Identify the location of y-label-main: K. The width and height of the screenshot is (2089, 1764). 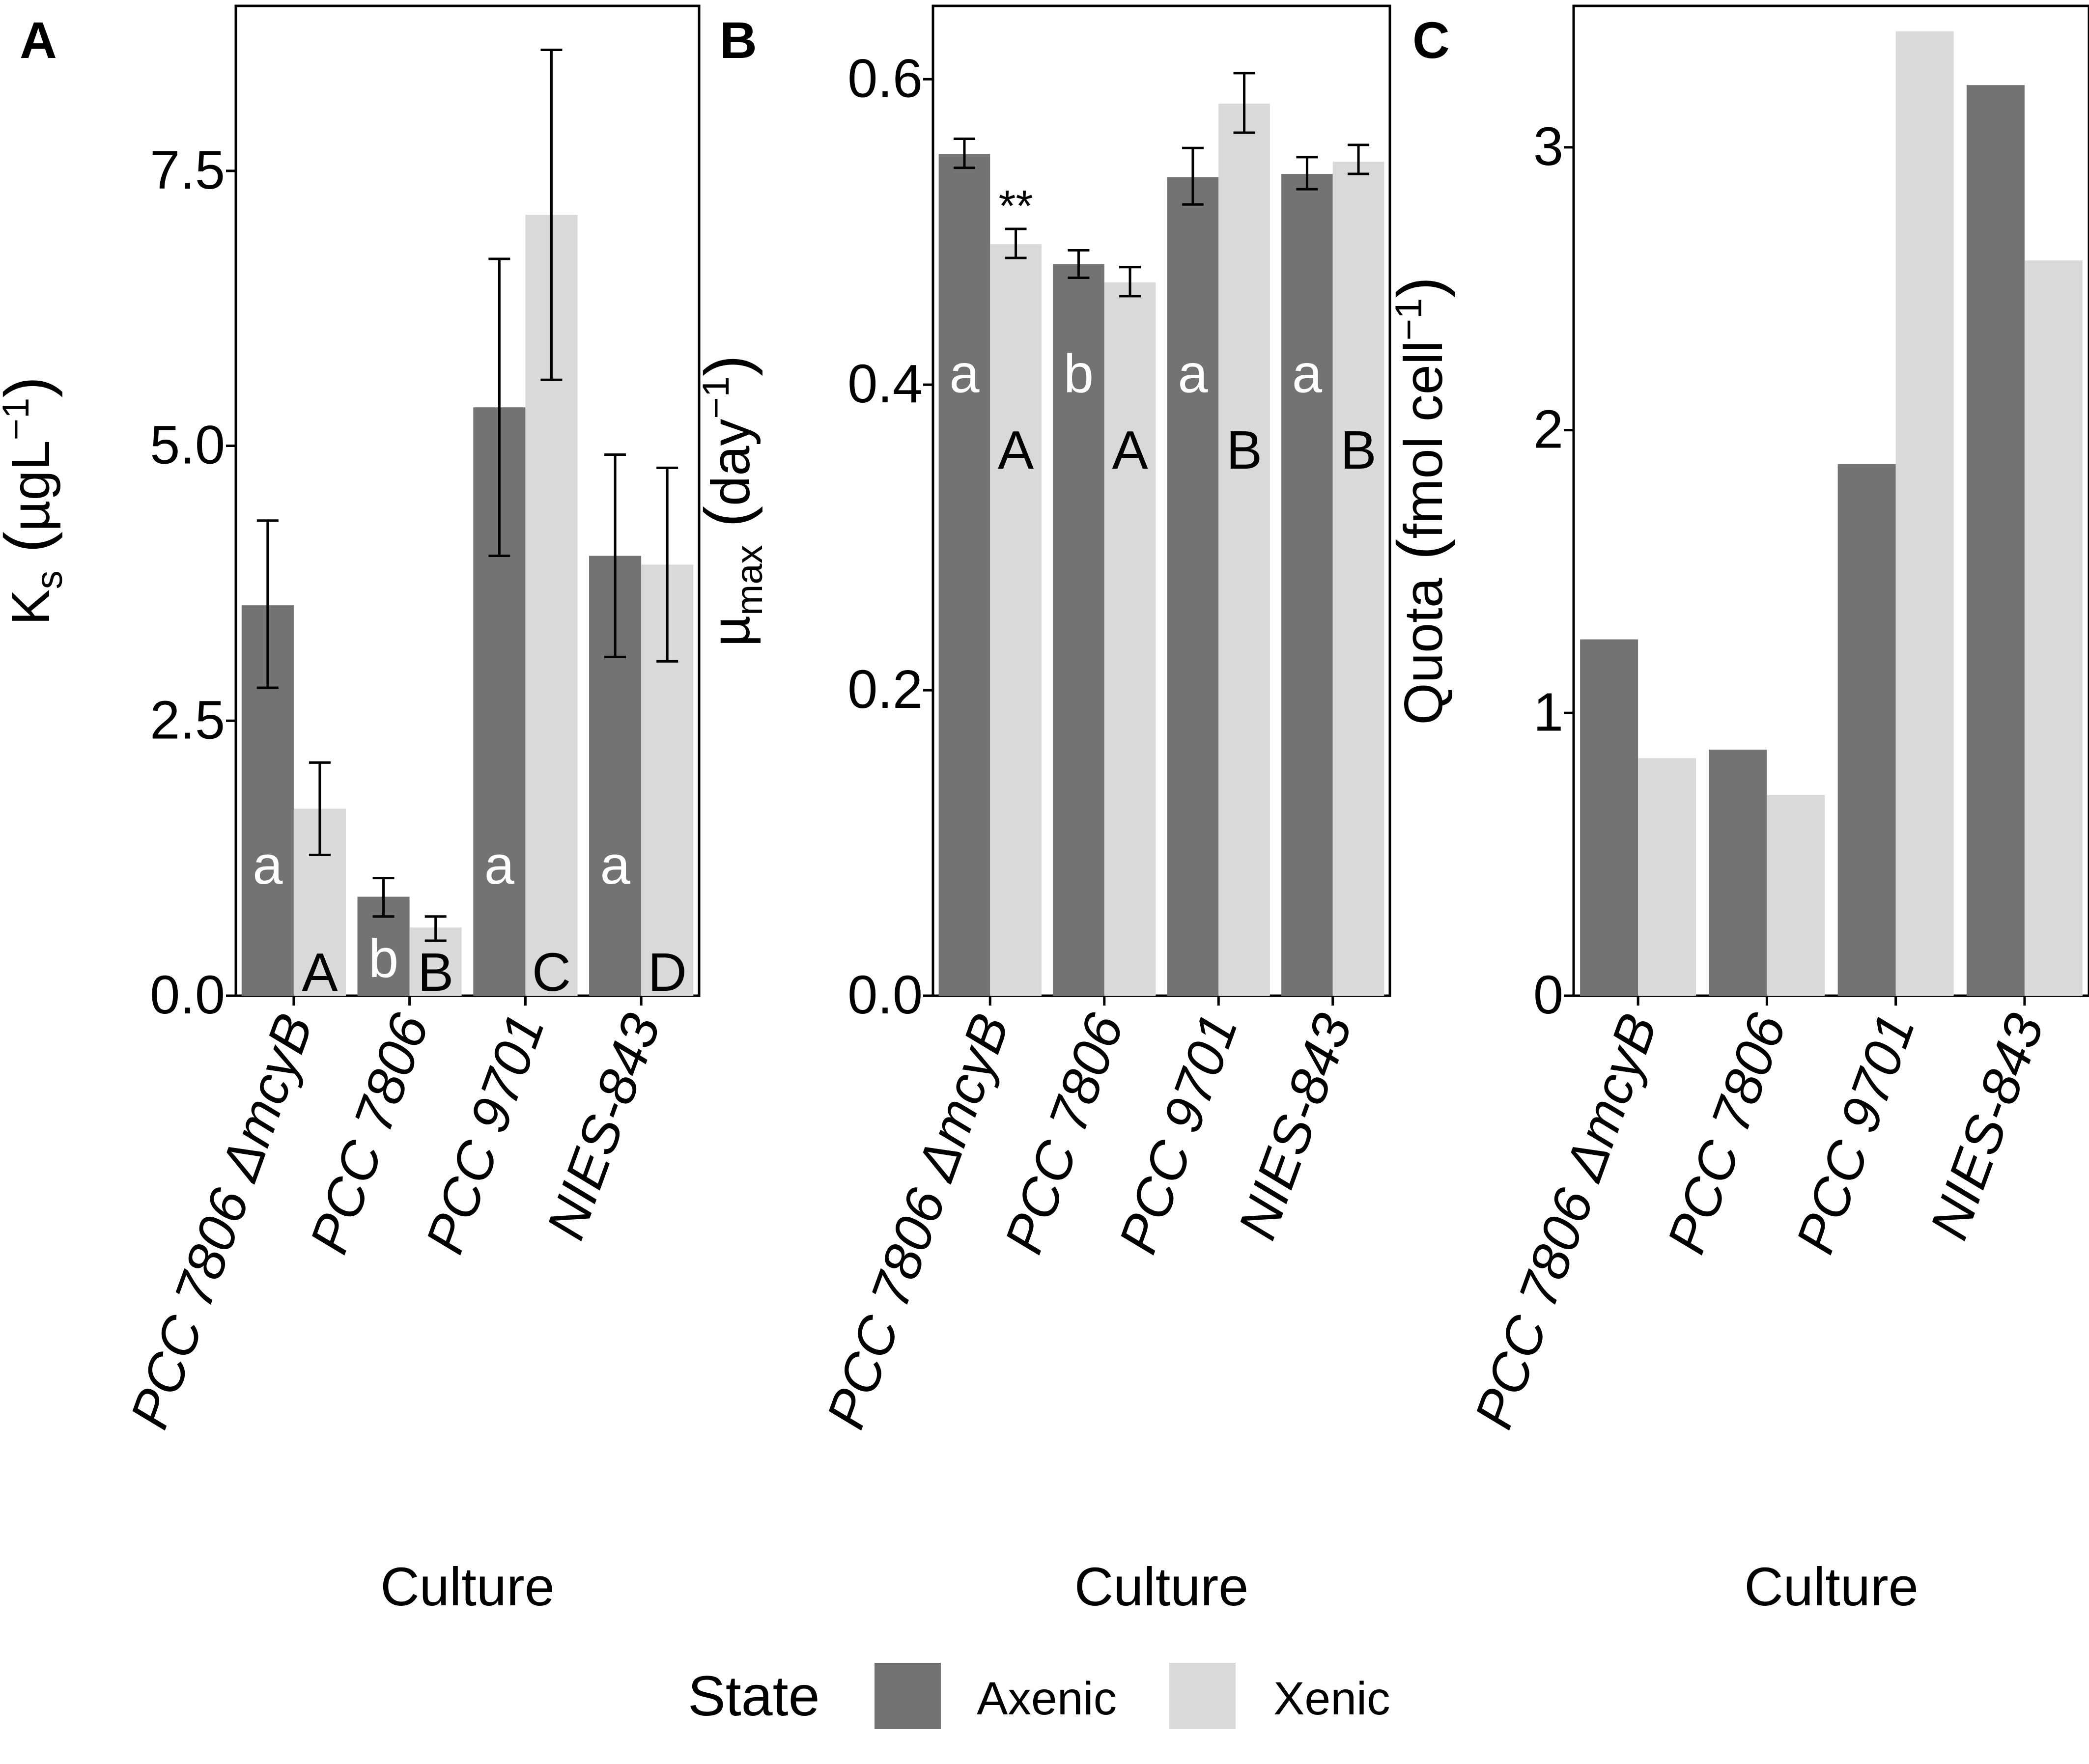
(31, 607).